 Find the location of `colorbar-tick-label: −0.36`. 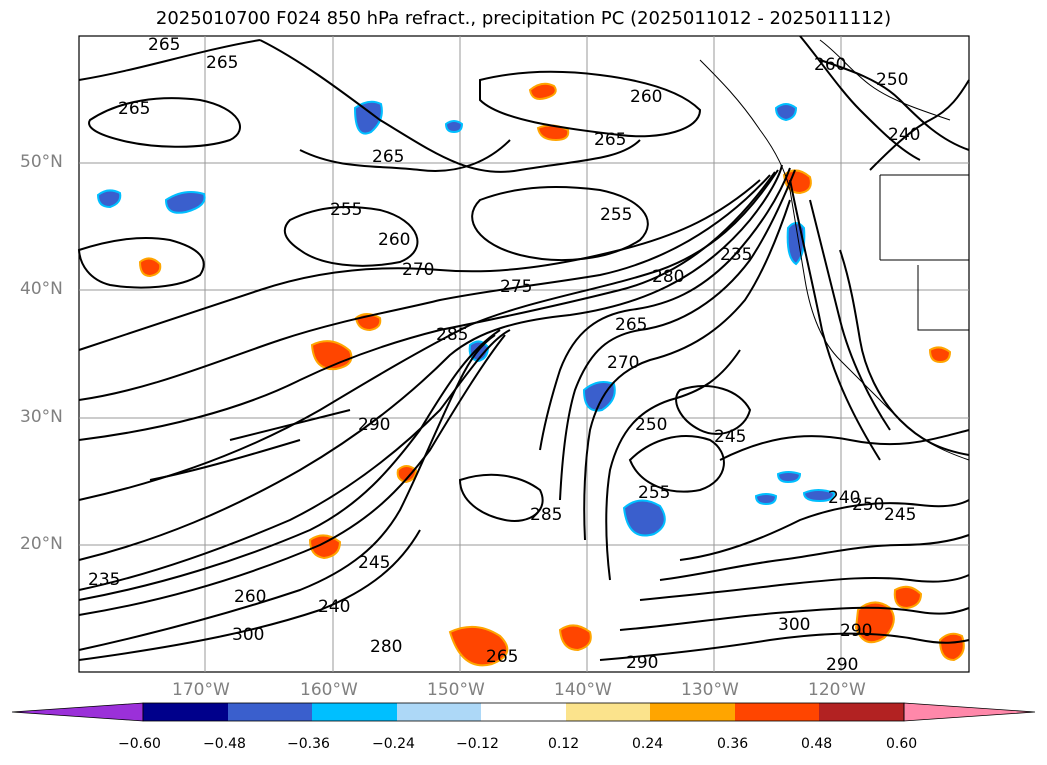

colorbar-tick-label: −0.36 is located at coordinates (308, 744).